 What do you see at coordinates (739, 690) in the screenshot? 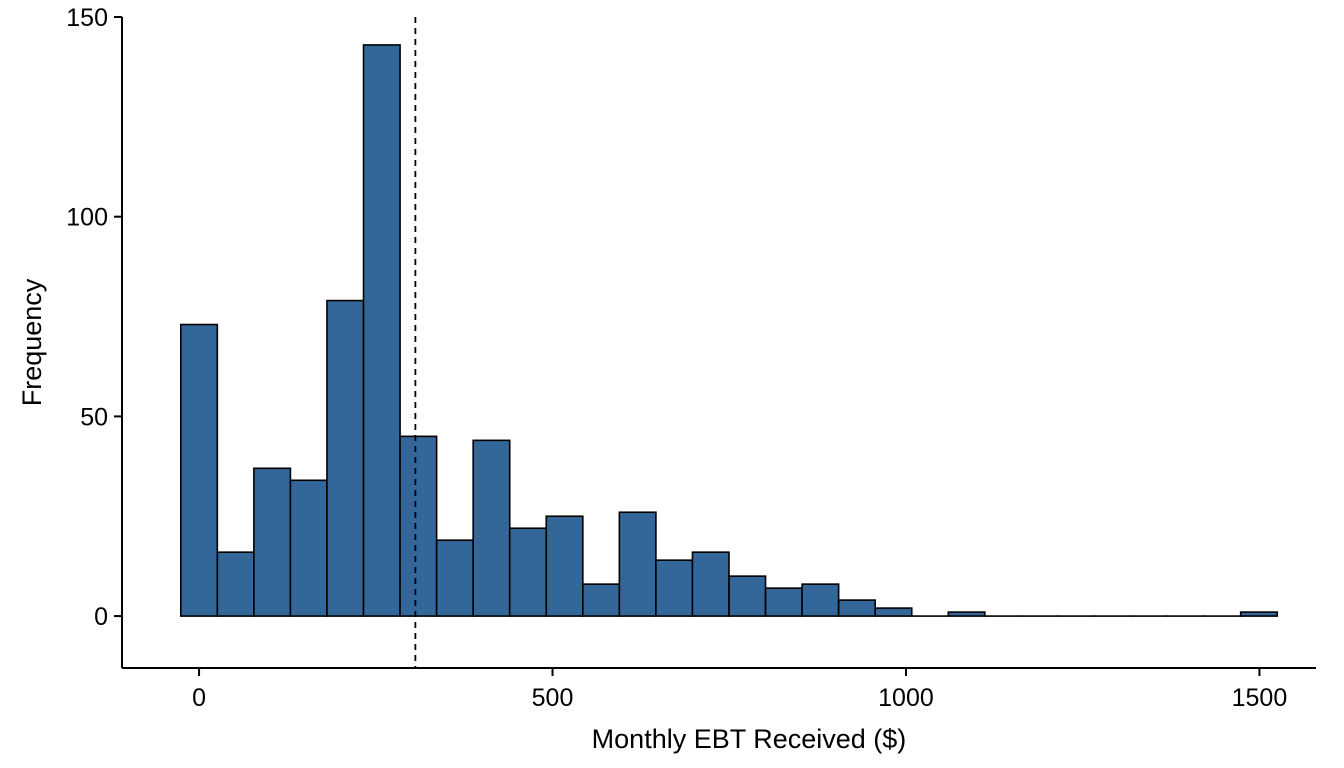
I see `x-ticks-group: 0 500 1000 1500` at bounding box center [739, 690].